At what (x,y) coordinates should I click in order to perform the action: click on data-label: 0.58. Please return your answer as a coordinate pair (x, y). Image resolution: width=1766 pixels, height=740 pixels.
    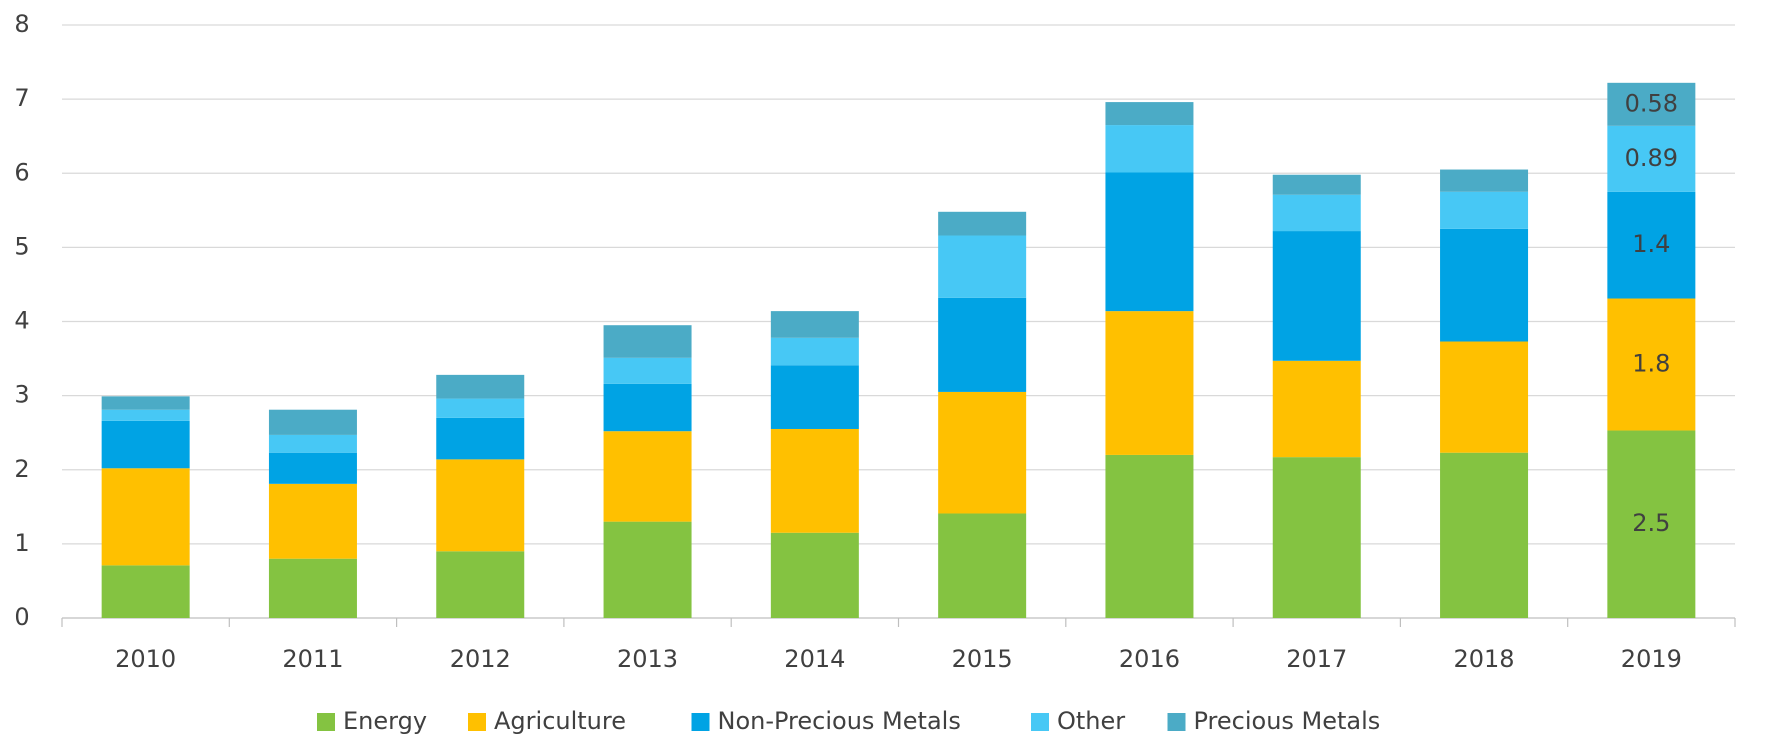
    Looking at the image, I should click on (1651, 103).